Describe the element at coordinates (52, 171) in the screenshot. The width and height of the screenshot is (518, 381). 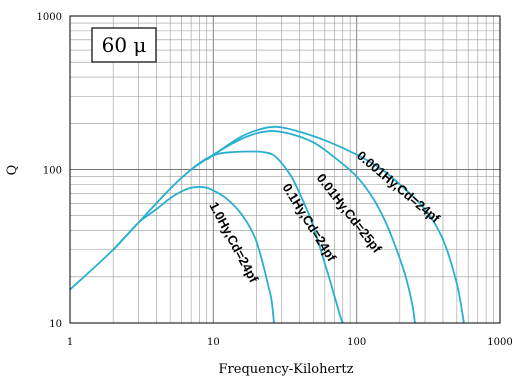
I see `y-tick-label: 100` at that location.